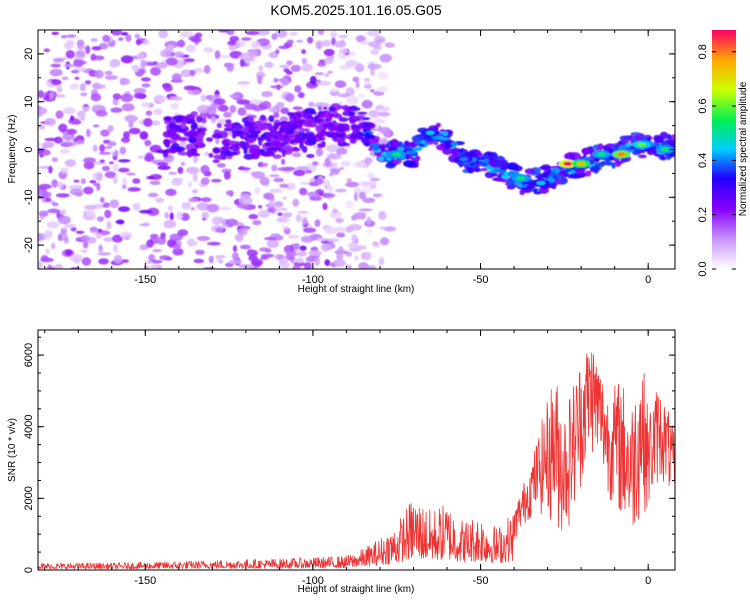  I want to click on y-tick-label: 4000, so click(29, 426).